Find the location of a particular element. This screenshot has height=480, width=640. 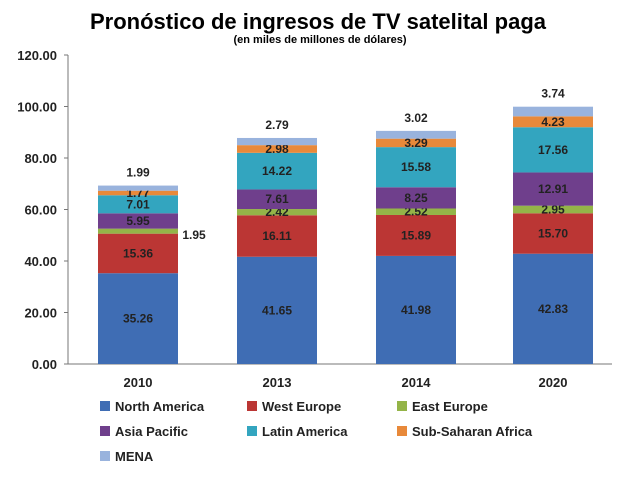

bar-segment-mena-2013 is located at coordinates (277, 141).